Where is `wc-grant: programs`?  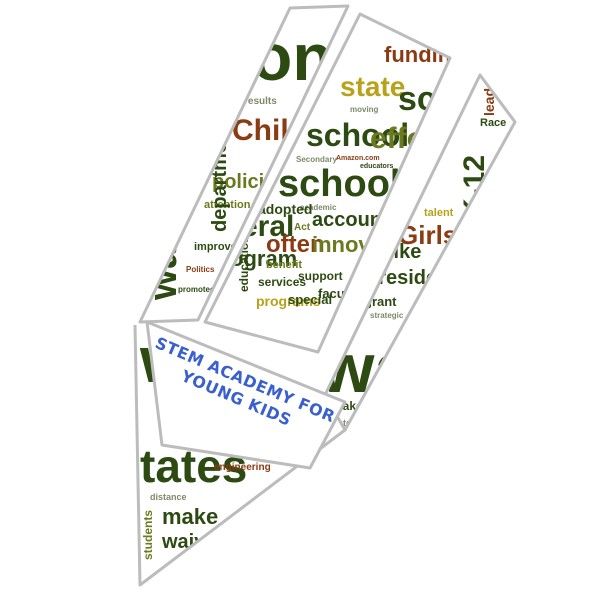 wc-grant: programs is located at coordinates (288, 301).